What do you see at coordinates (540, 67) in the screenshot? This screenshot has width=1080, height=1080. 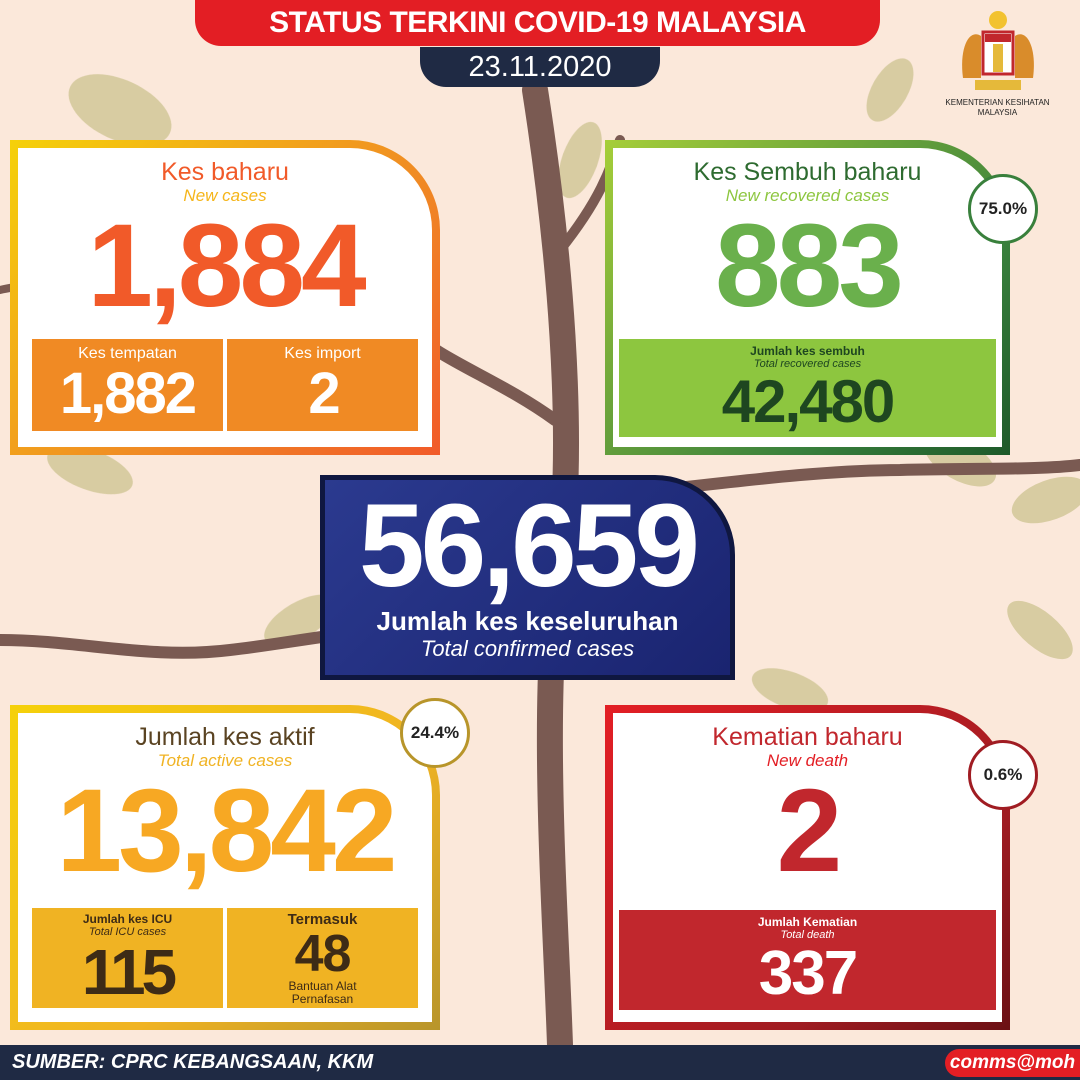 I see `report-date: 23.11.2020` at bounding box center [540, 67].